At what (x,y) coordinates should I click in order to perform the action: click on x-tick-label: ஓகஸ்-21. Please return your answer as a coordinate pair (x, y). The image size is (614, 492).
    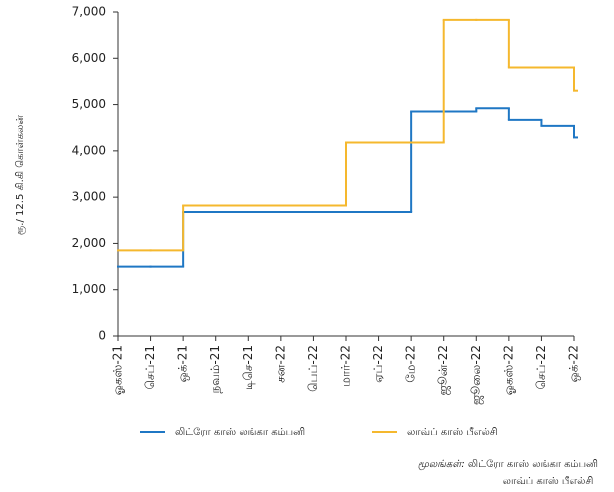
    Looking at the image, I should click on (118, 370).